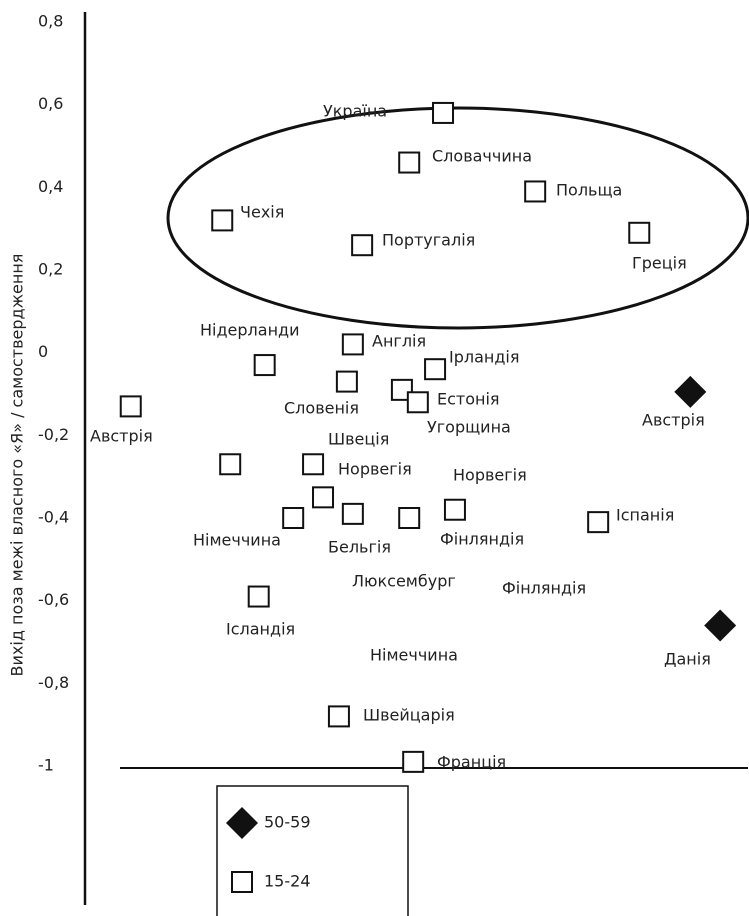 The image size is (749, 916). What do you see at coordinates (287, 881) in the screenshot?
I see `legend-label: 15-24` at bounding box center [287, 881].